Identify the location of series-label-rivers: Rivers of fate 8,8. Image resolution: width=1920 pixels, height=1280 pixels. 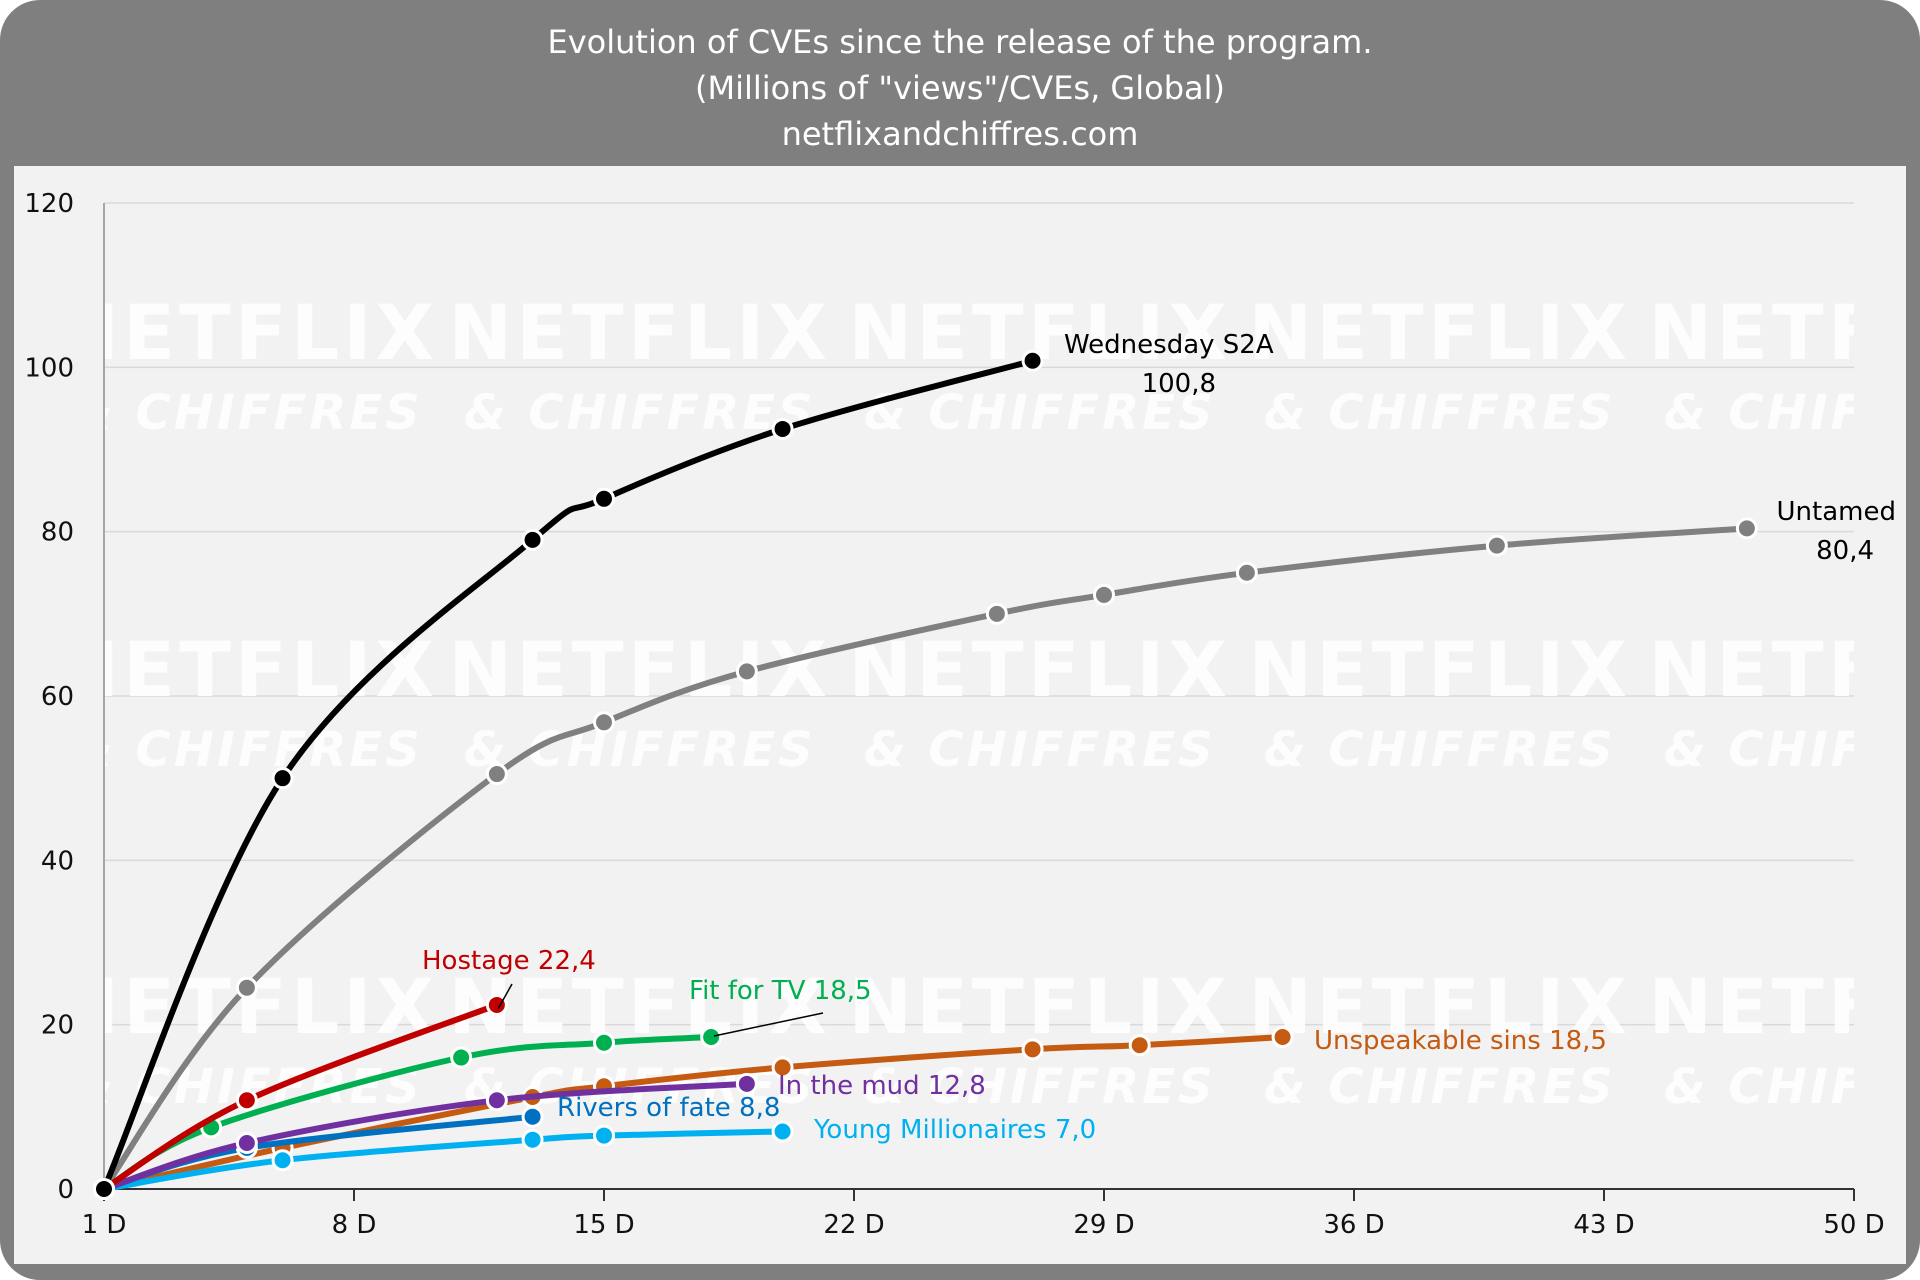
(668, 1108).